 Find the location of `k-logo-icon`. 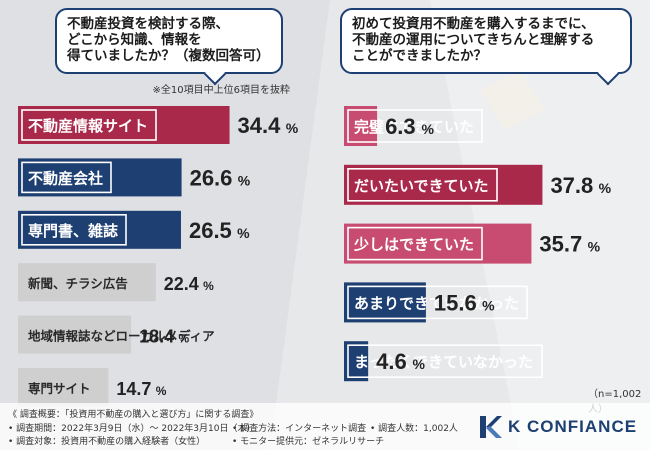

k-logo-icon is located at coordinates (491, 427).